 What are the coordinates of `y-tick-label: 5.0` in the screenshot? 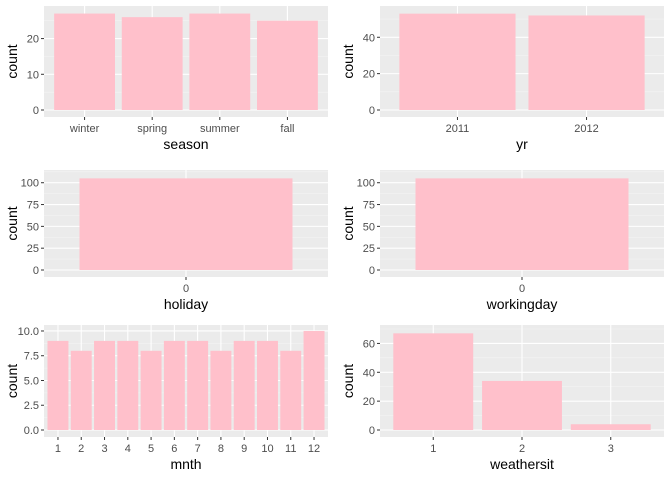 It's located at (31, 381).